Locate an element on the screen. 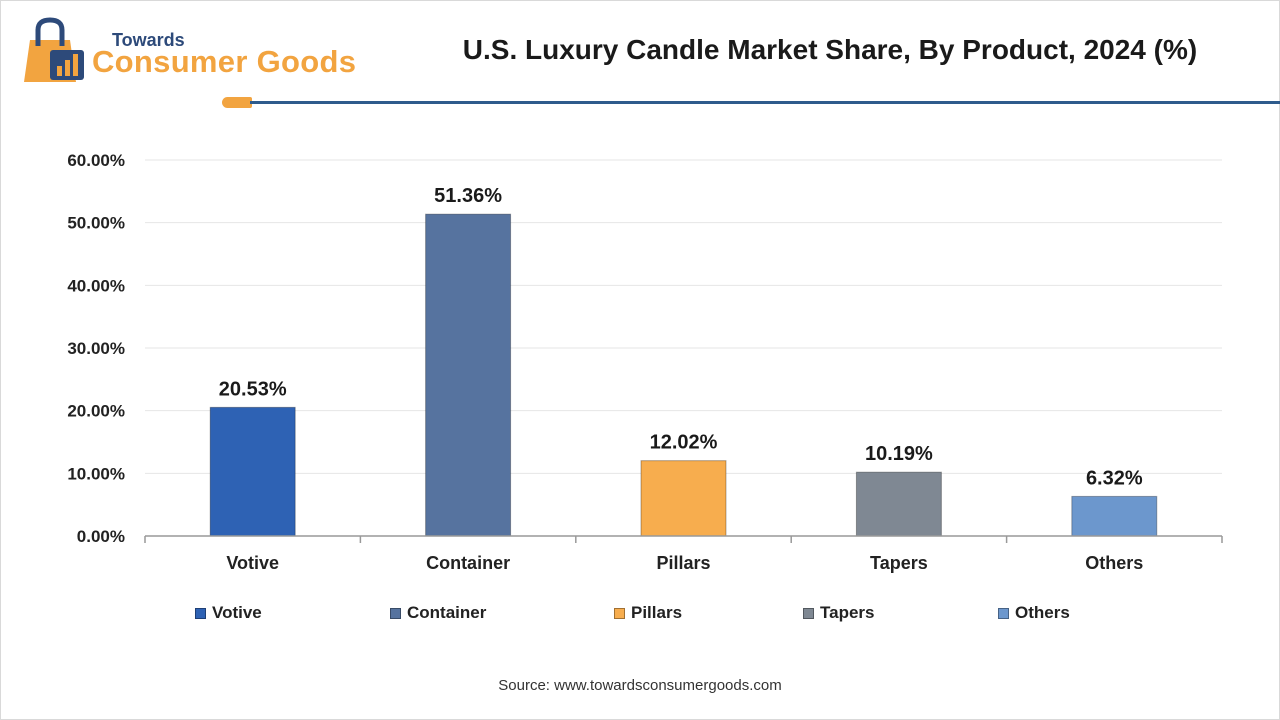 Image resolution: width=1280 pixels, height=720 pixels. brand-line1: Towards is located at coordinates (148, 40).